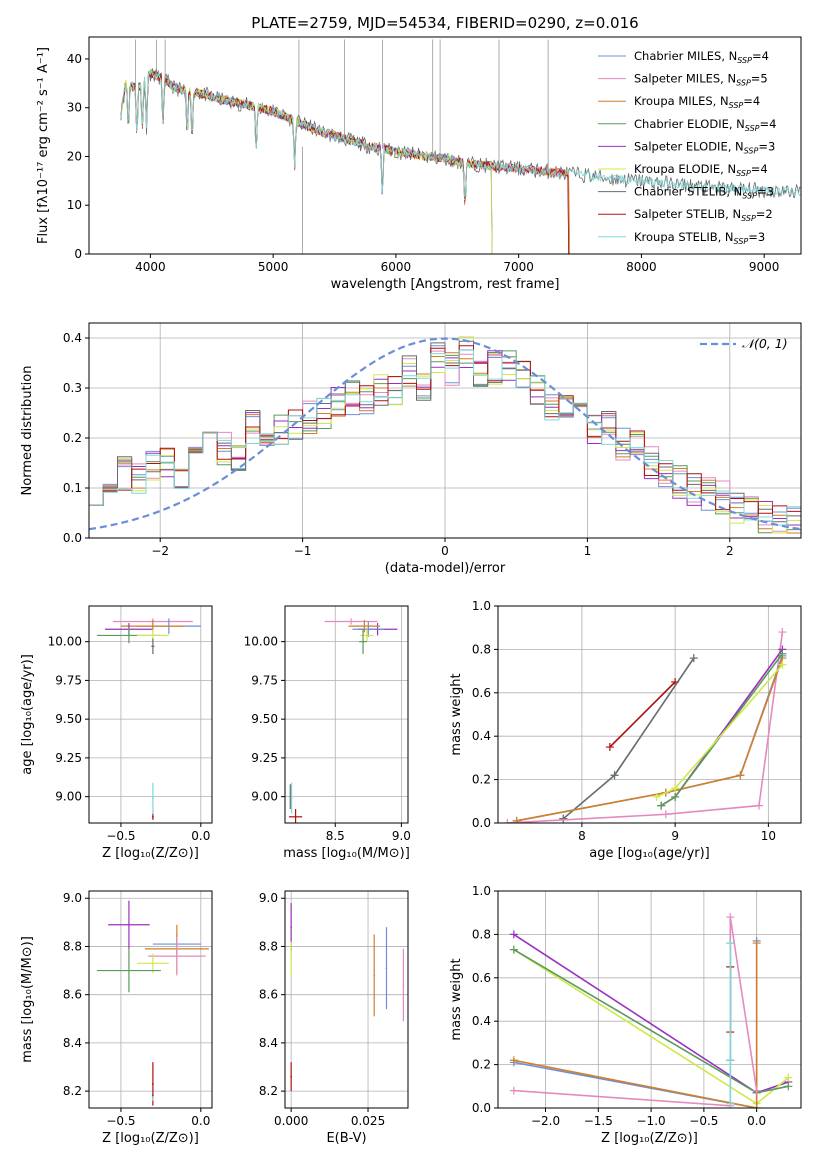  I want to click on spectrum-line-salpeter-stelib, so click(345, 162).